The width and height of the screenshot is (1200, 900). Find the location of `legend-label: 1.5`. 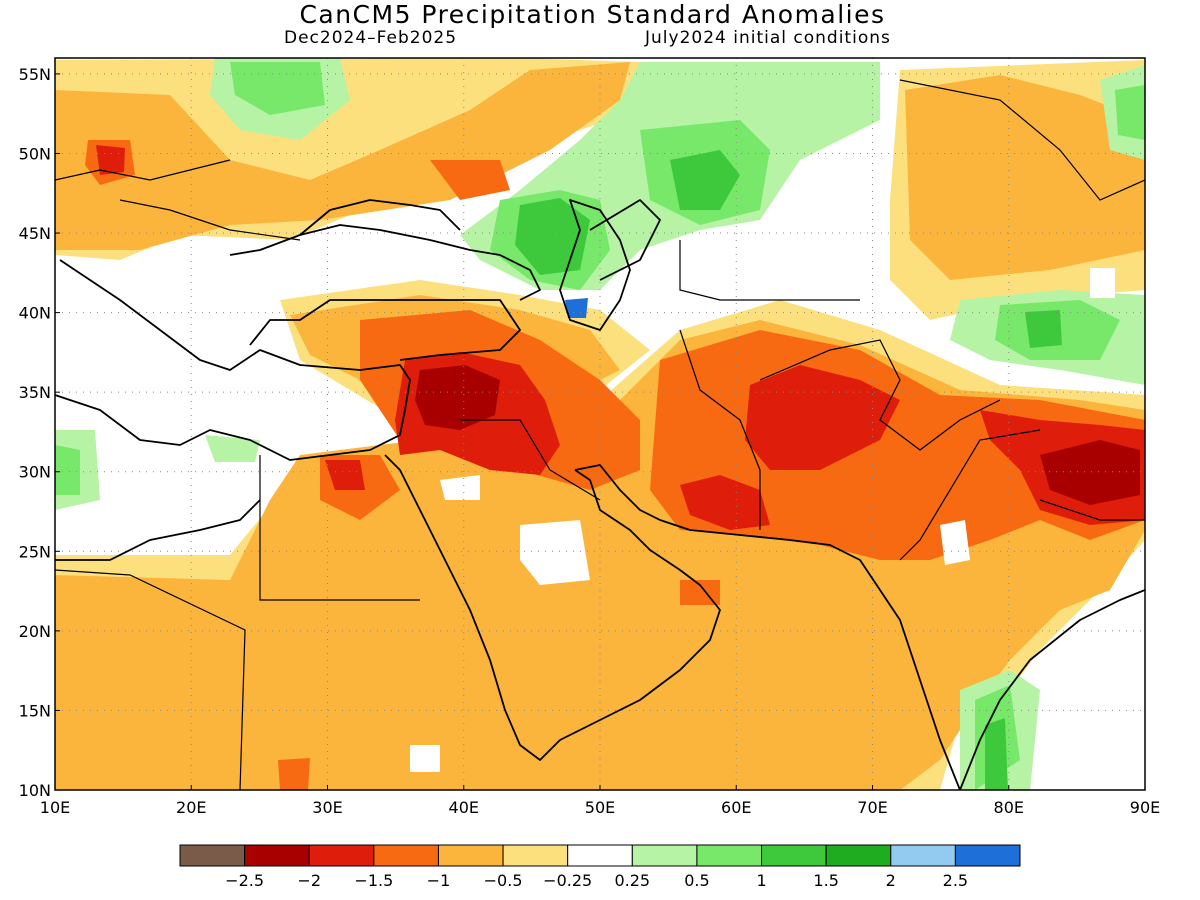

legend-label: 1.5 is located at coordinates (825, 880).